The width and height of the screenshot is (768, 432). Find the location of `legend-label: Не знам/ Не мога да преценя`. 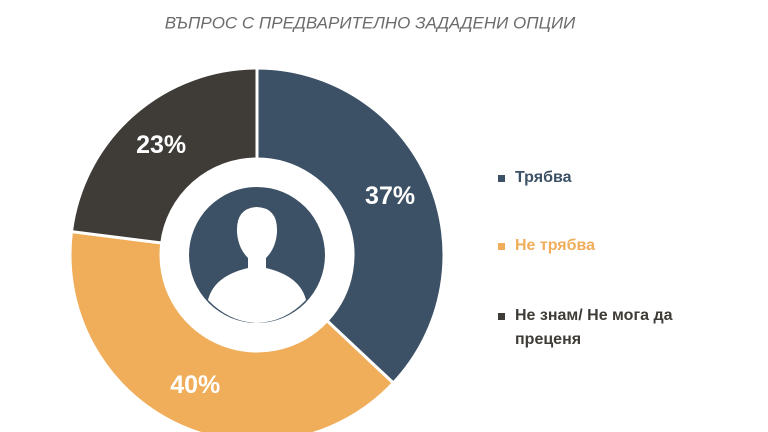

legend-label: Не знам/ Не мога да преценя is located at coordinates (594, 327).